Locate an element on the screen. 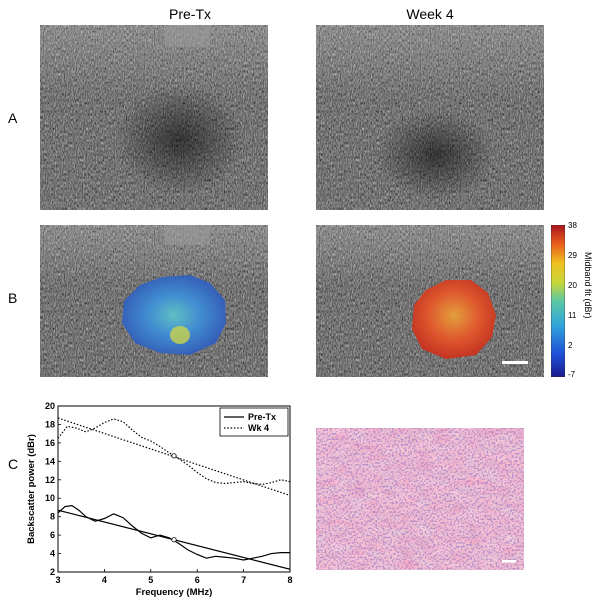  colorbar-tick-2: 2 is located at coordinates (570, 345).